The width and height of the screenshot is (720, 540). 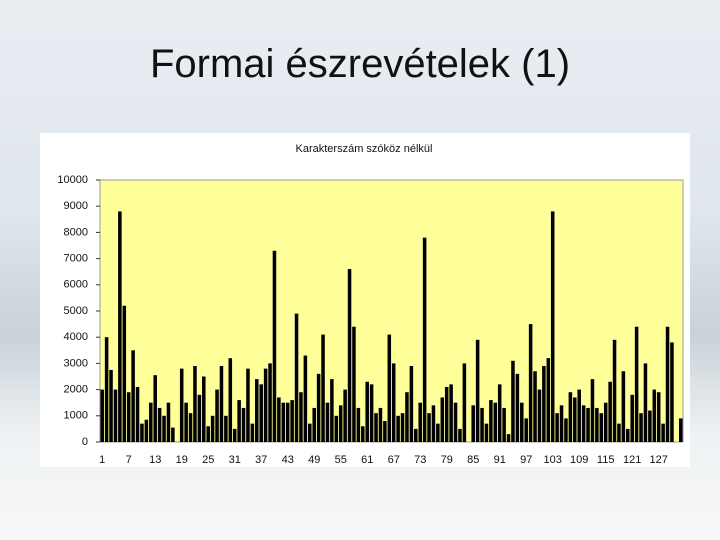 I want to click on x-tick-label: 121, so click(x=632, y=460).